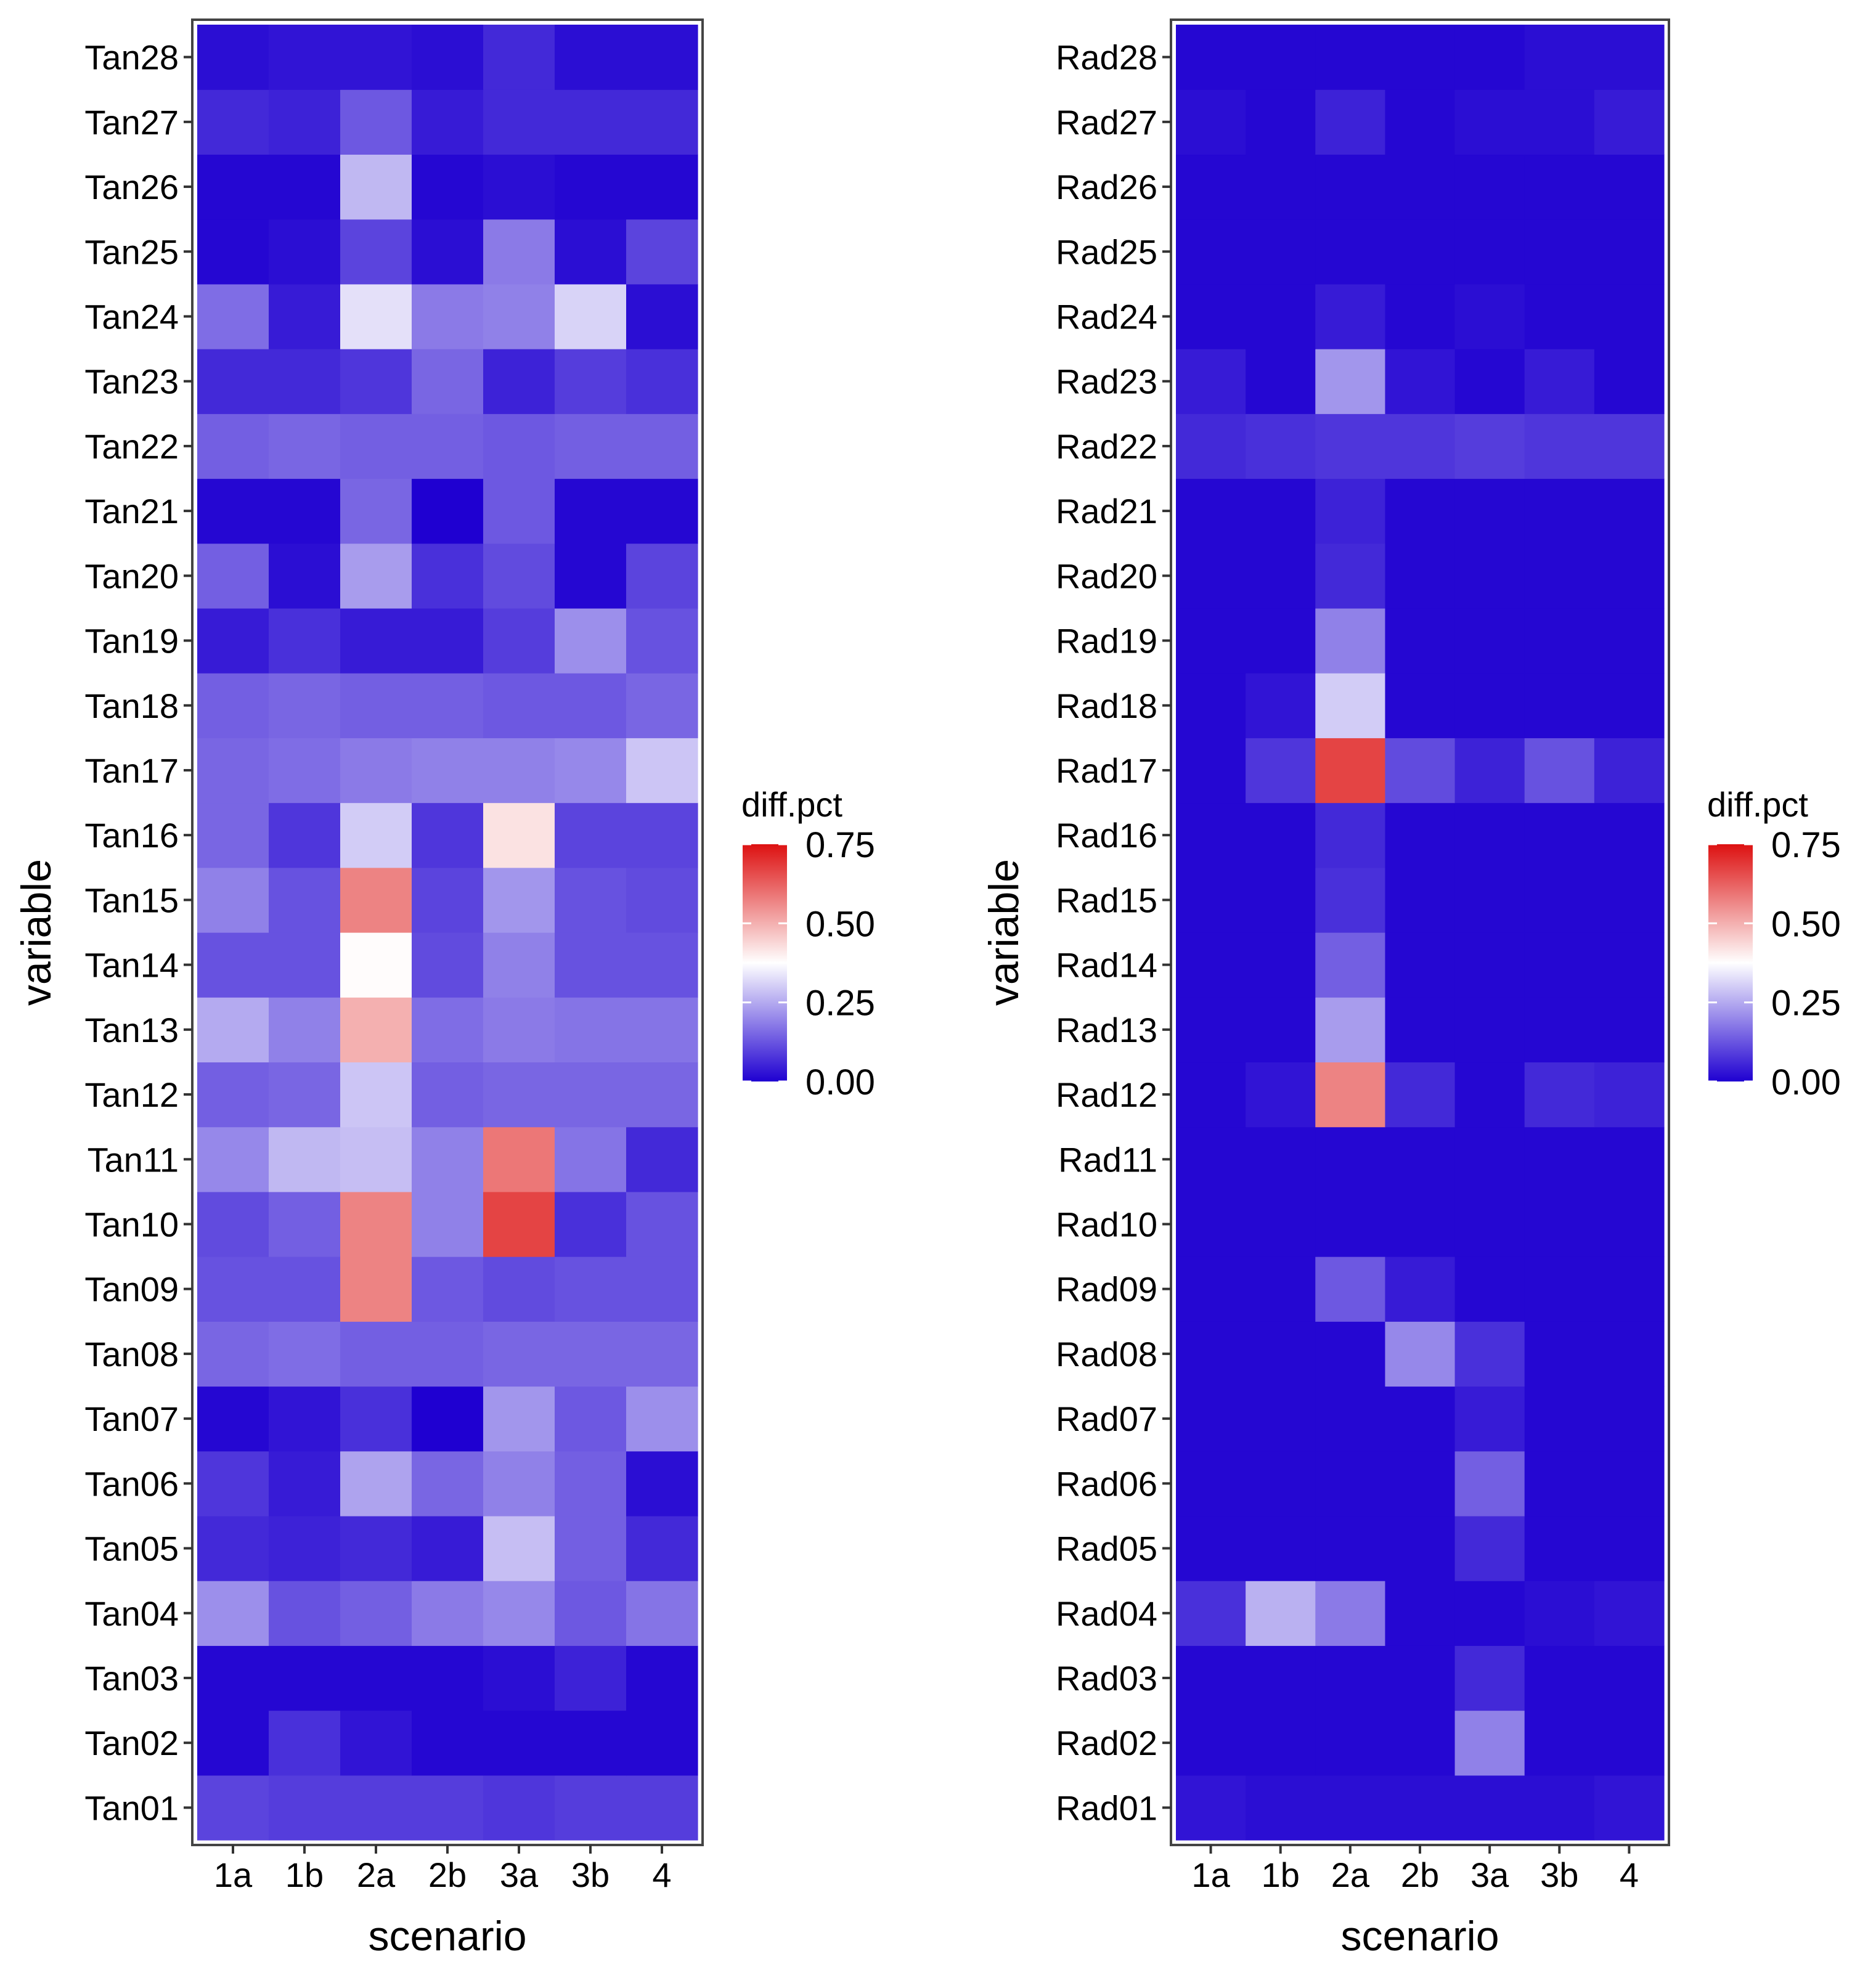  What do you see at coordinates (1281, 1808) in the screenshot?
I see `rad-cell-rad01-1b` at bounding box center [1281, 1808].